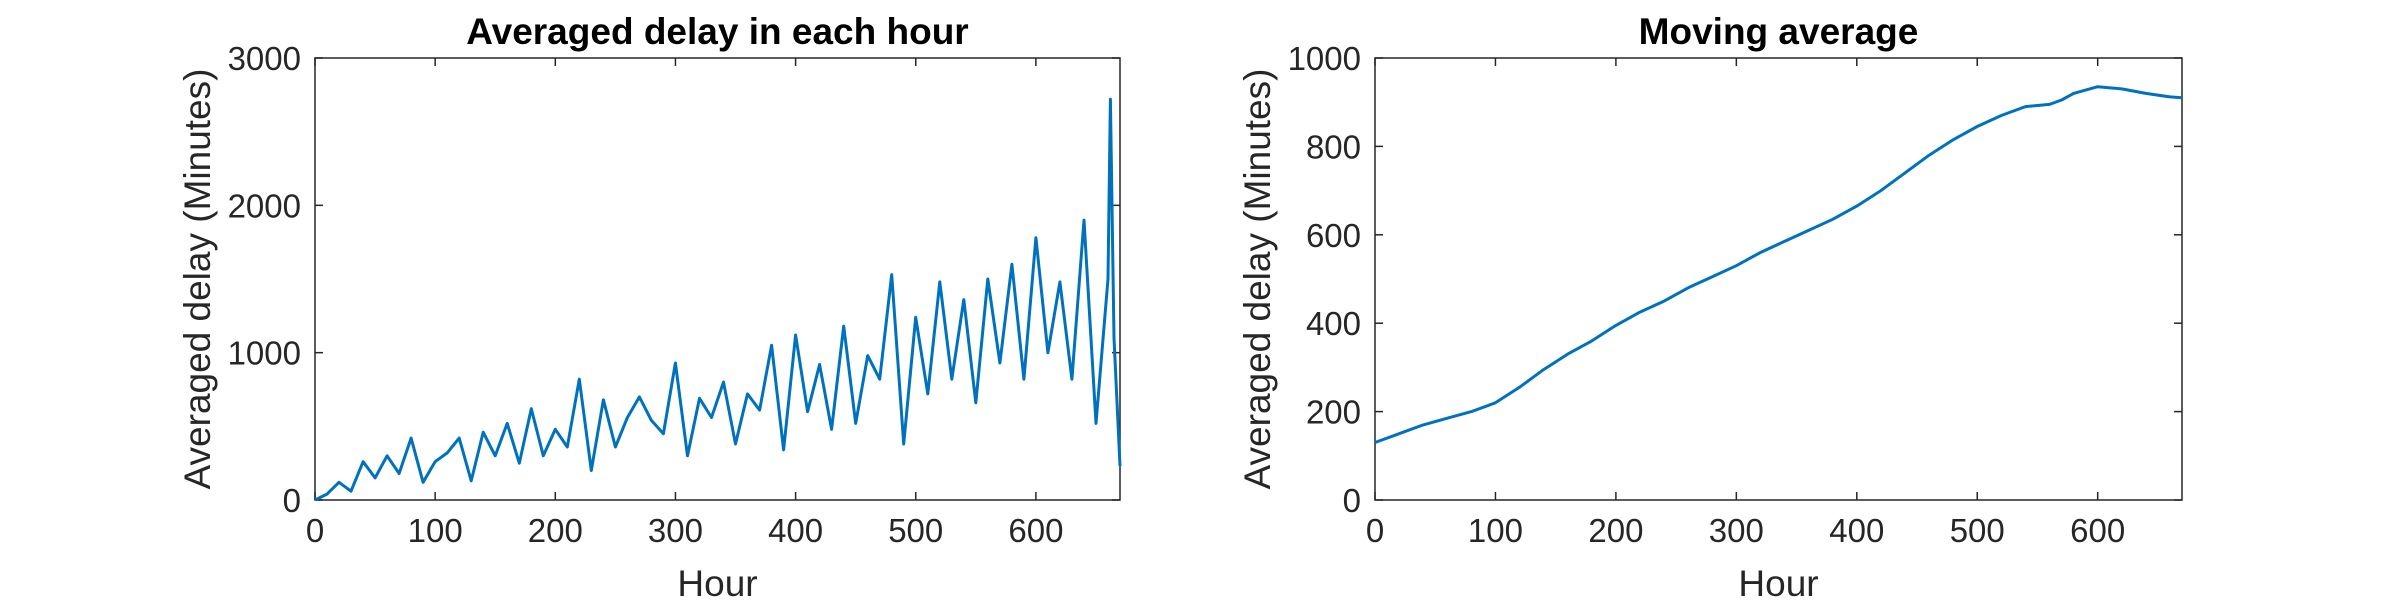  Describe the element at coordinates (1333, 146) in the screenshot. I see `y-tick-label: 800` at that location.